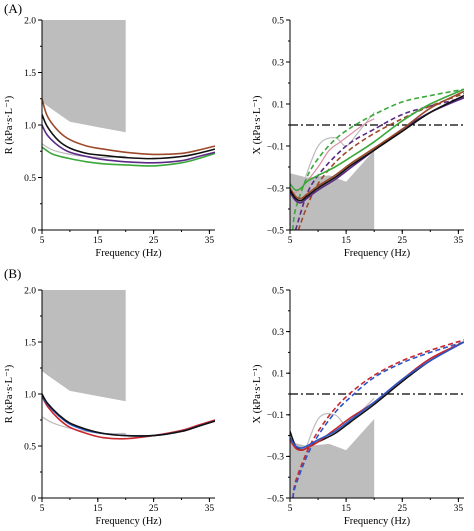 The height and width of the screenshot is (531, 474). Describe the element at coordinates (33, 499) in the screenshot. I see `chart-2-y-tick-label: 0` at that location.